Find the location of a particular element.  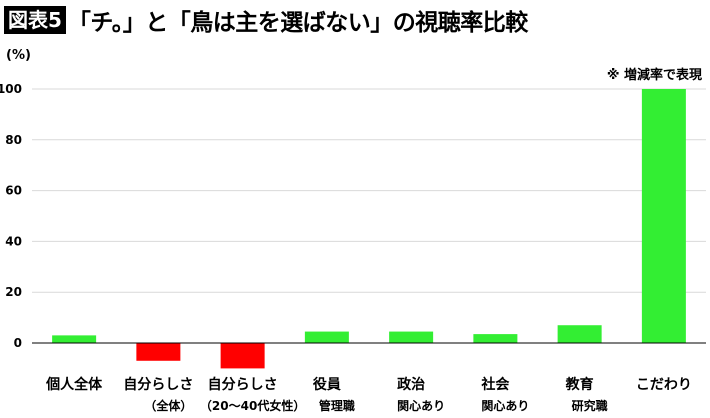

figure-label: 図表5 is located at coordinates (35, 20).